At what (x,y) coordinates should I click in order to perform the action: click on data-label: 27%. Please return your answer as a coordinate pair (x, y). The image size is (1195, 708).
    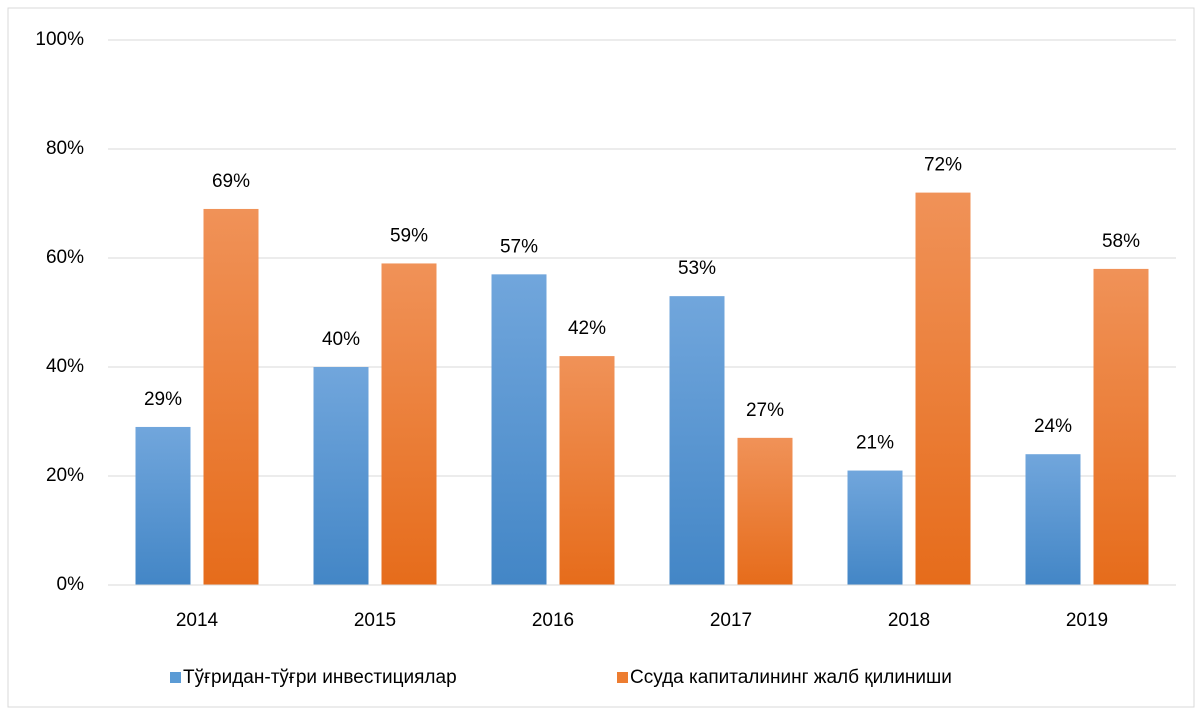
    Looking at the image, I should click on (765, 410).